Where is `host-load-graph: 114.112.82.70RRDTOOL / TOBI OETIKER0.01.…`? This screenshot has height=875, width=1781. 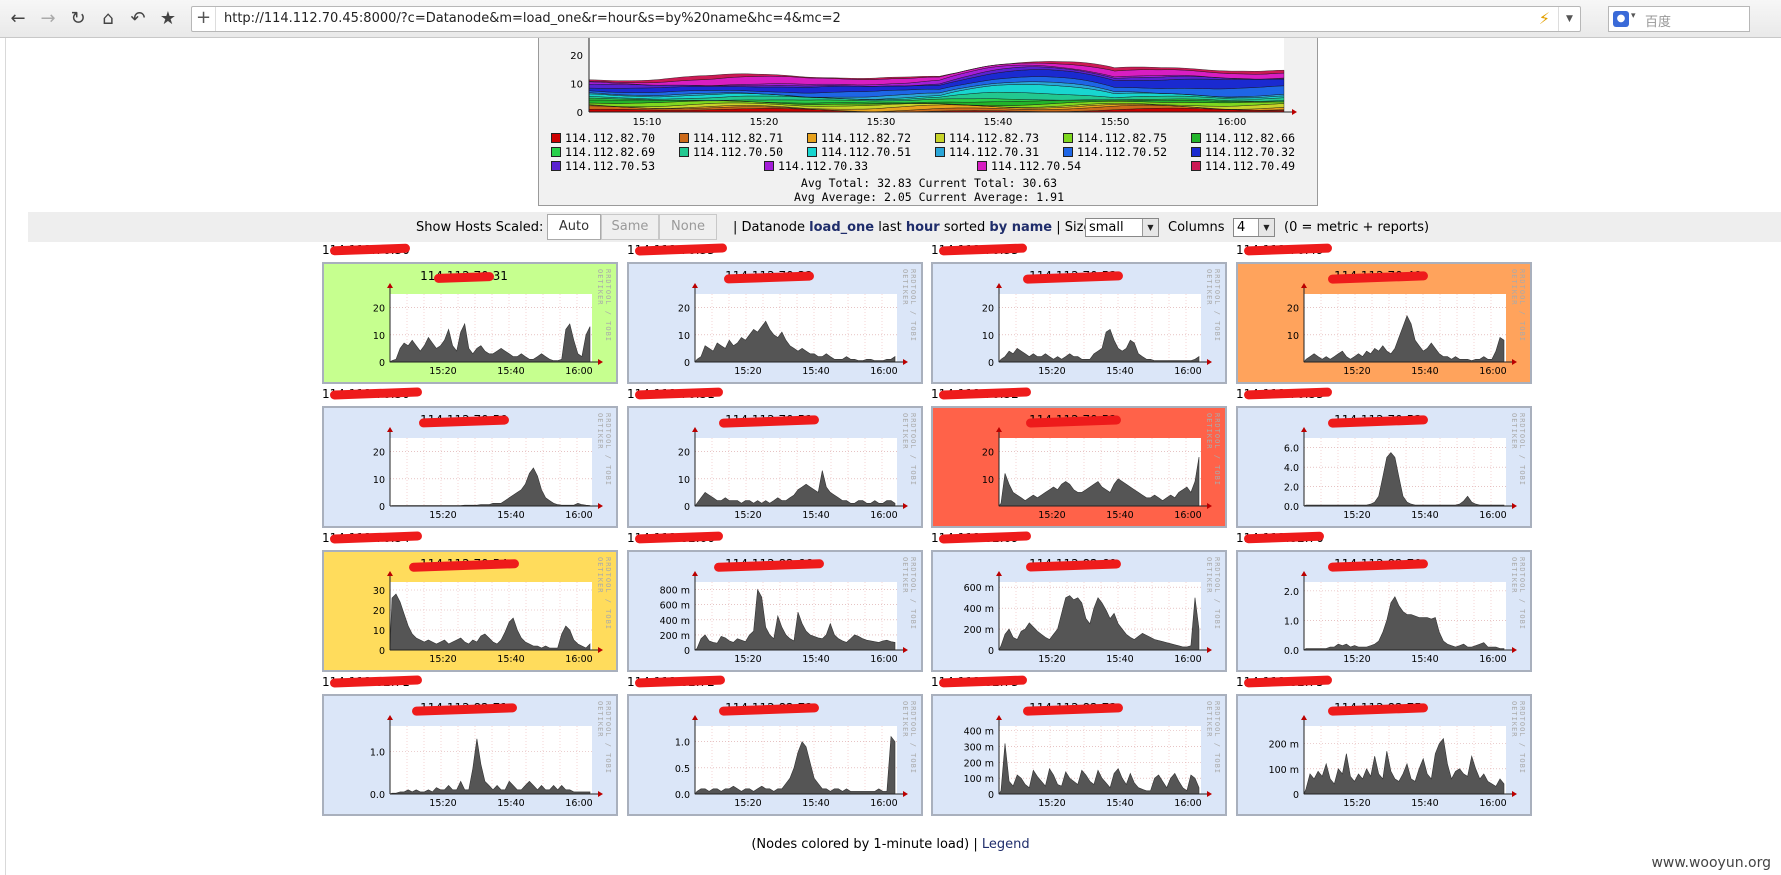 host-load-graph: 114.112.82.70RRDTOOL / TOBI OETIKER0.01.… is located at coordinates (1384, 611).